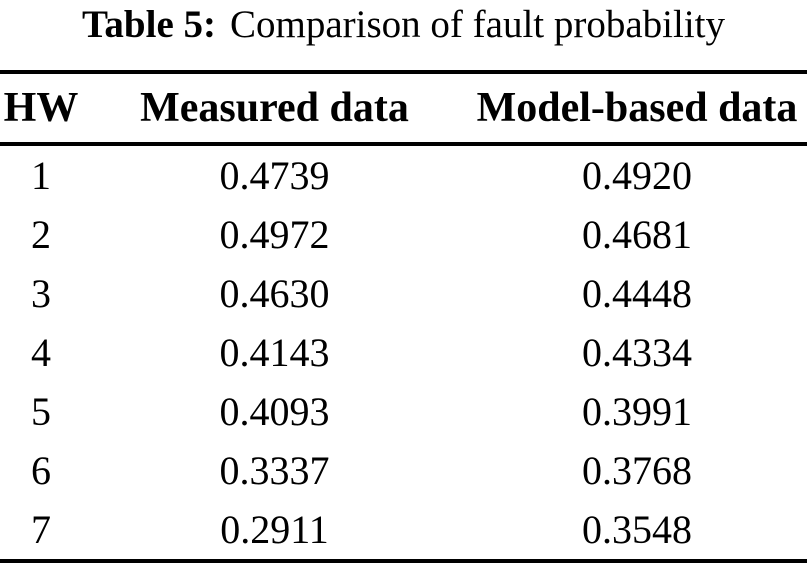  What do you see at coordinates (274, 109) in the screenshot?
I see `column-header-measured-data: Measured data` at bounding box center [274, 109].